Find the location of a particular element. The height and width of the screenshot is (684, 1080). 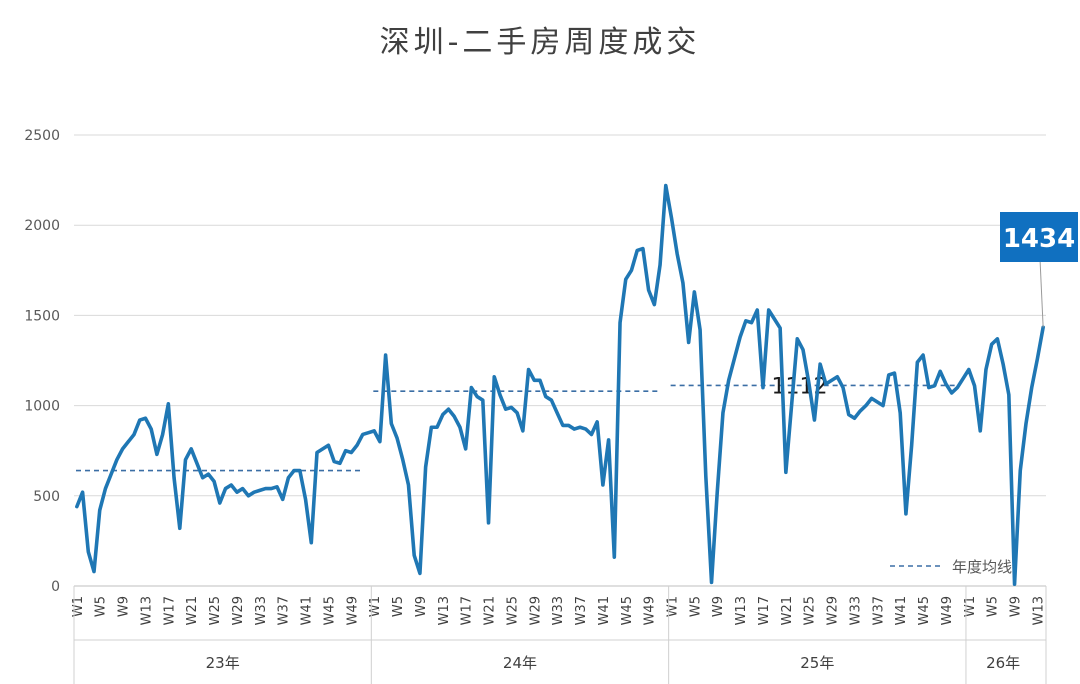

legend-label: 年度均线 is located at coordinates (982, 567).